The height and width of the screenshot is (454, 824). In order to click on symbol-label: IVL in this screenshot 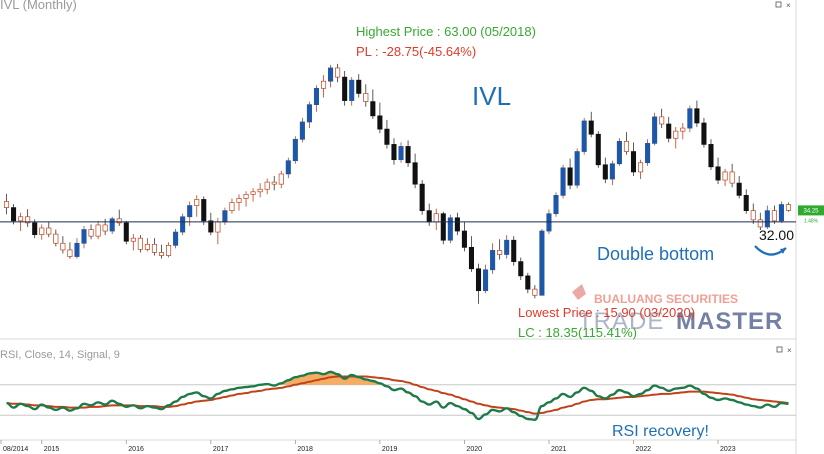, I will do `click(491, 96)`.